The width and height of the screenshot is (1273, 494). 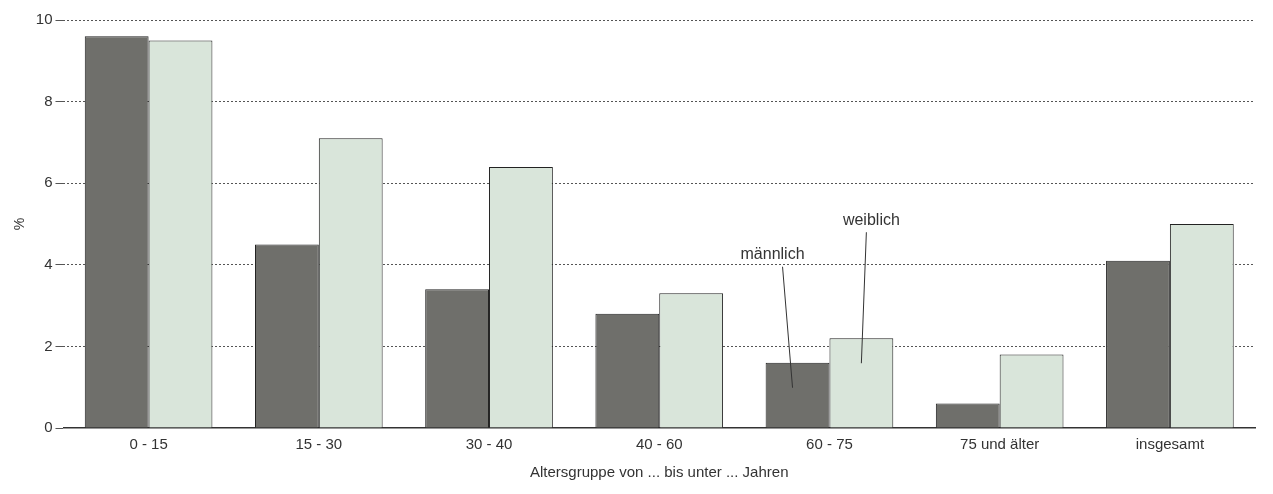 I want to click on x-tick-label: 40 - 60, so click(x=659, y=444).